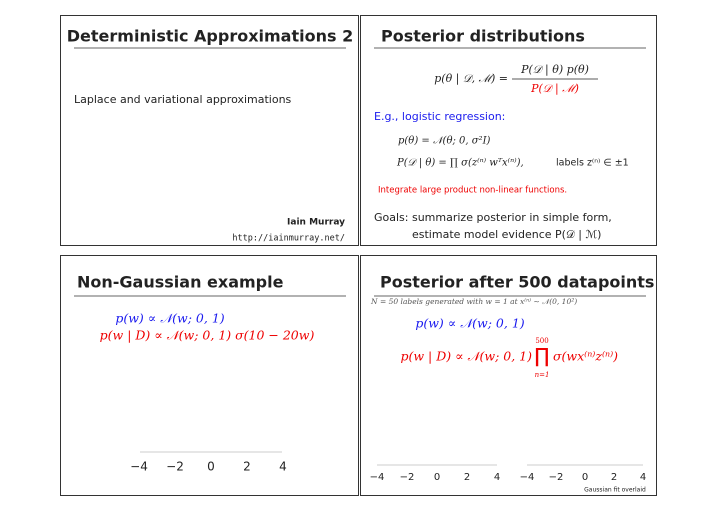  What do you see at coordinates (554, 70) in the screenshot?
I see `equation: P(𝒟 | θ) p(θ)` at bounding box center [554, 70].